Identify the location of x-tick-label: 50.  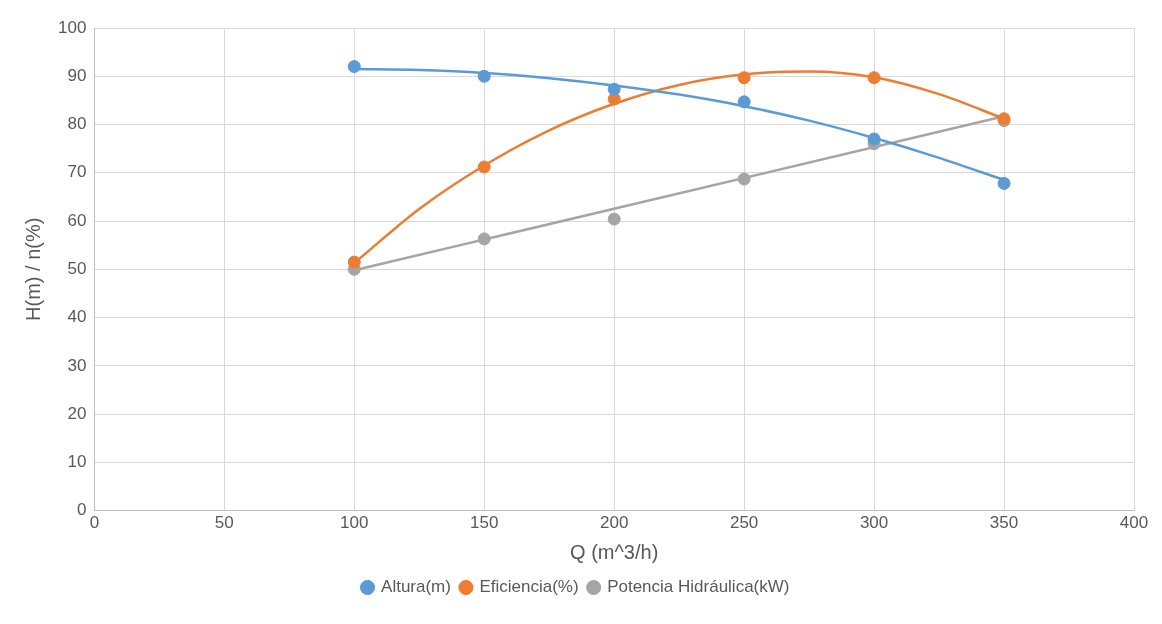
(224, 523).